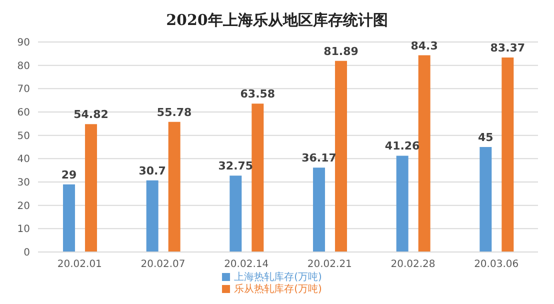 Image resolution: width=554 pixels, height=304 pixels. What do you see at coordinates (277, 20) in the screenshot?
I see `chart-title: 2020年上海乐从地区库存统计图` at bounding box center [277, 20].